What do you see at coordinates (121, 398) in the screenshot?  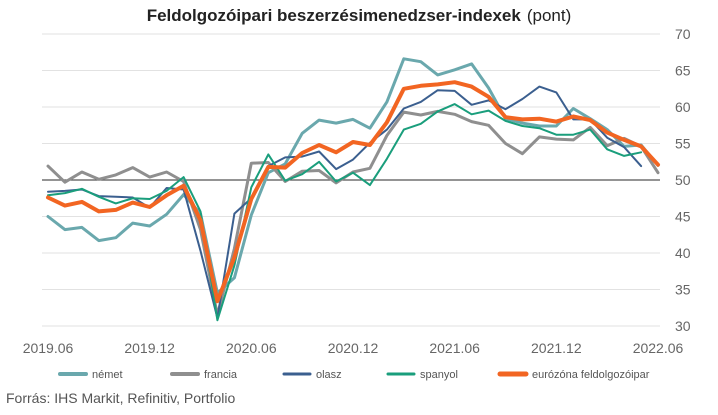 I see `source-note: Forrás: IHS Markit, Refinitiv, Portfolio` at bounding box center [121, 398].